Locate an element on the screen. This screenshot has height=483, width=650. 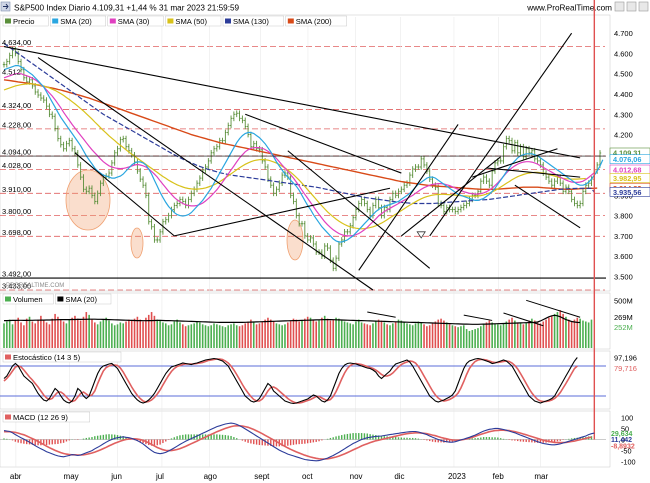
macd-line is located at coordinates (299, 442).